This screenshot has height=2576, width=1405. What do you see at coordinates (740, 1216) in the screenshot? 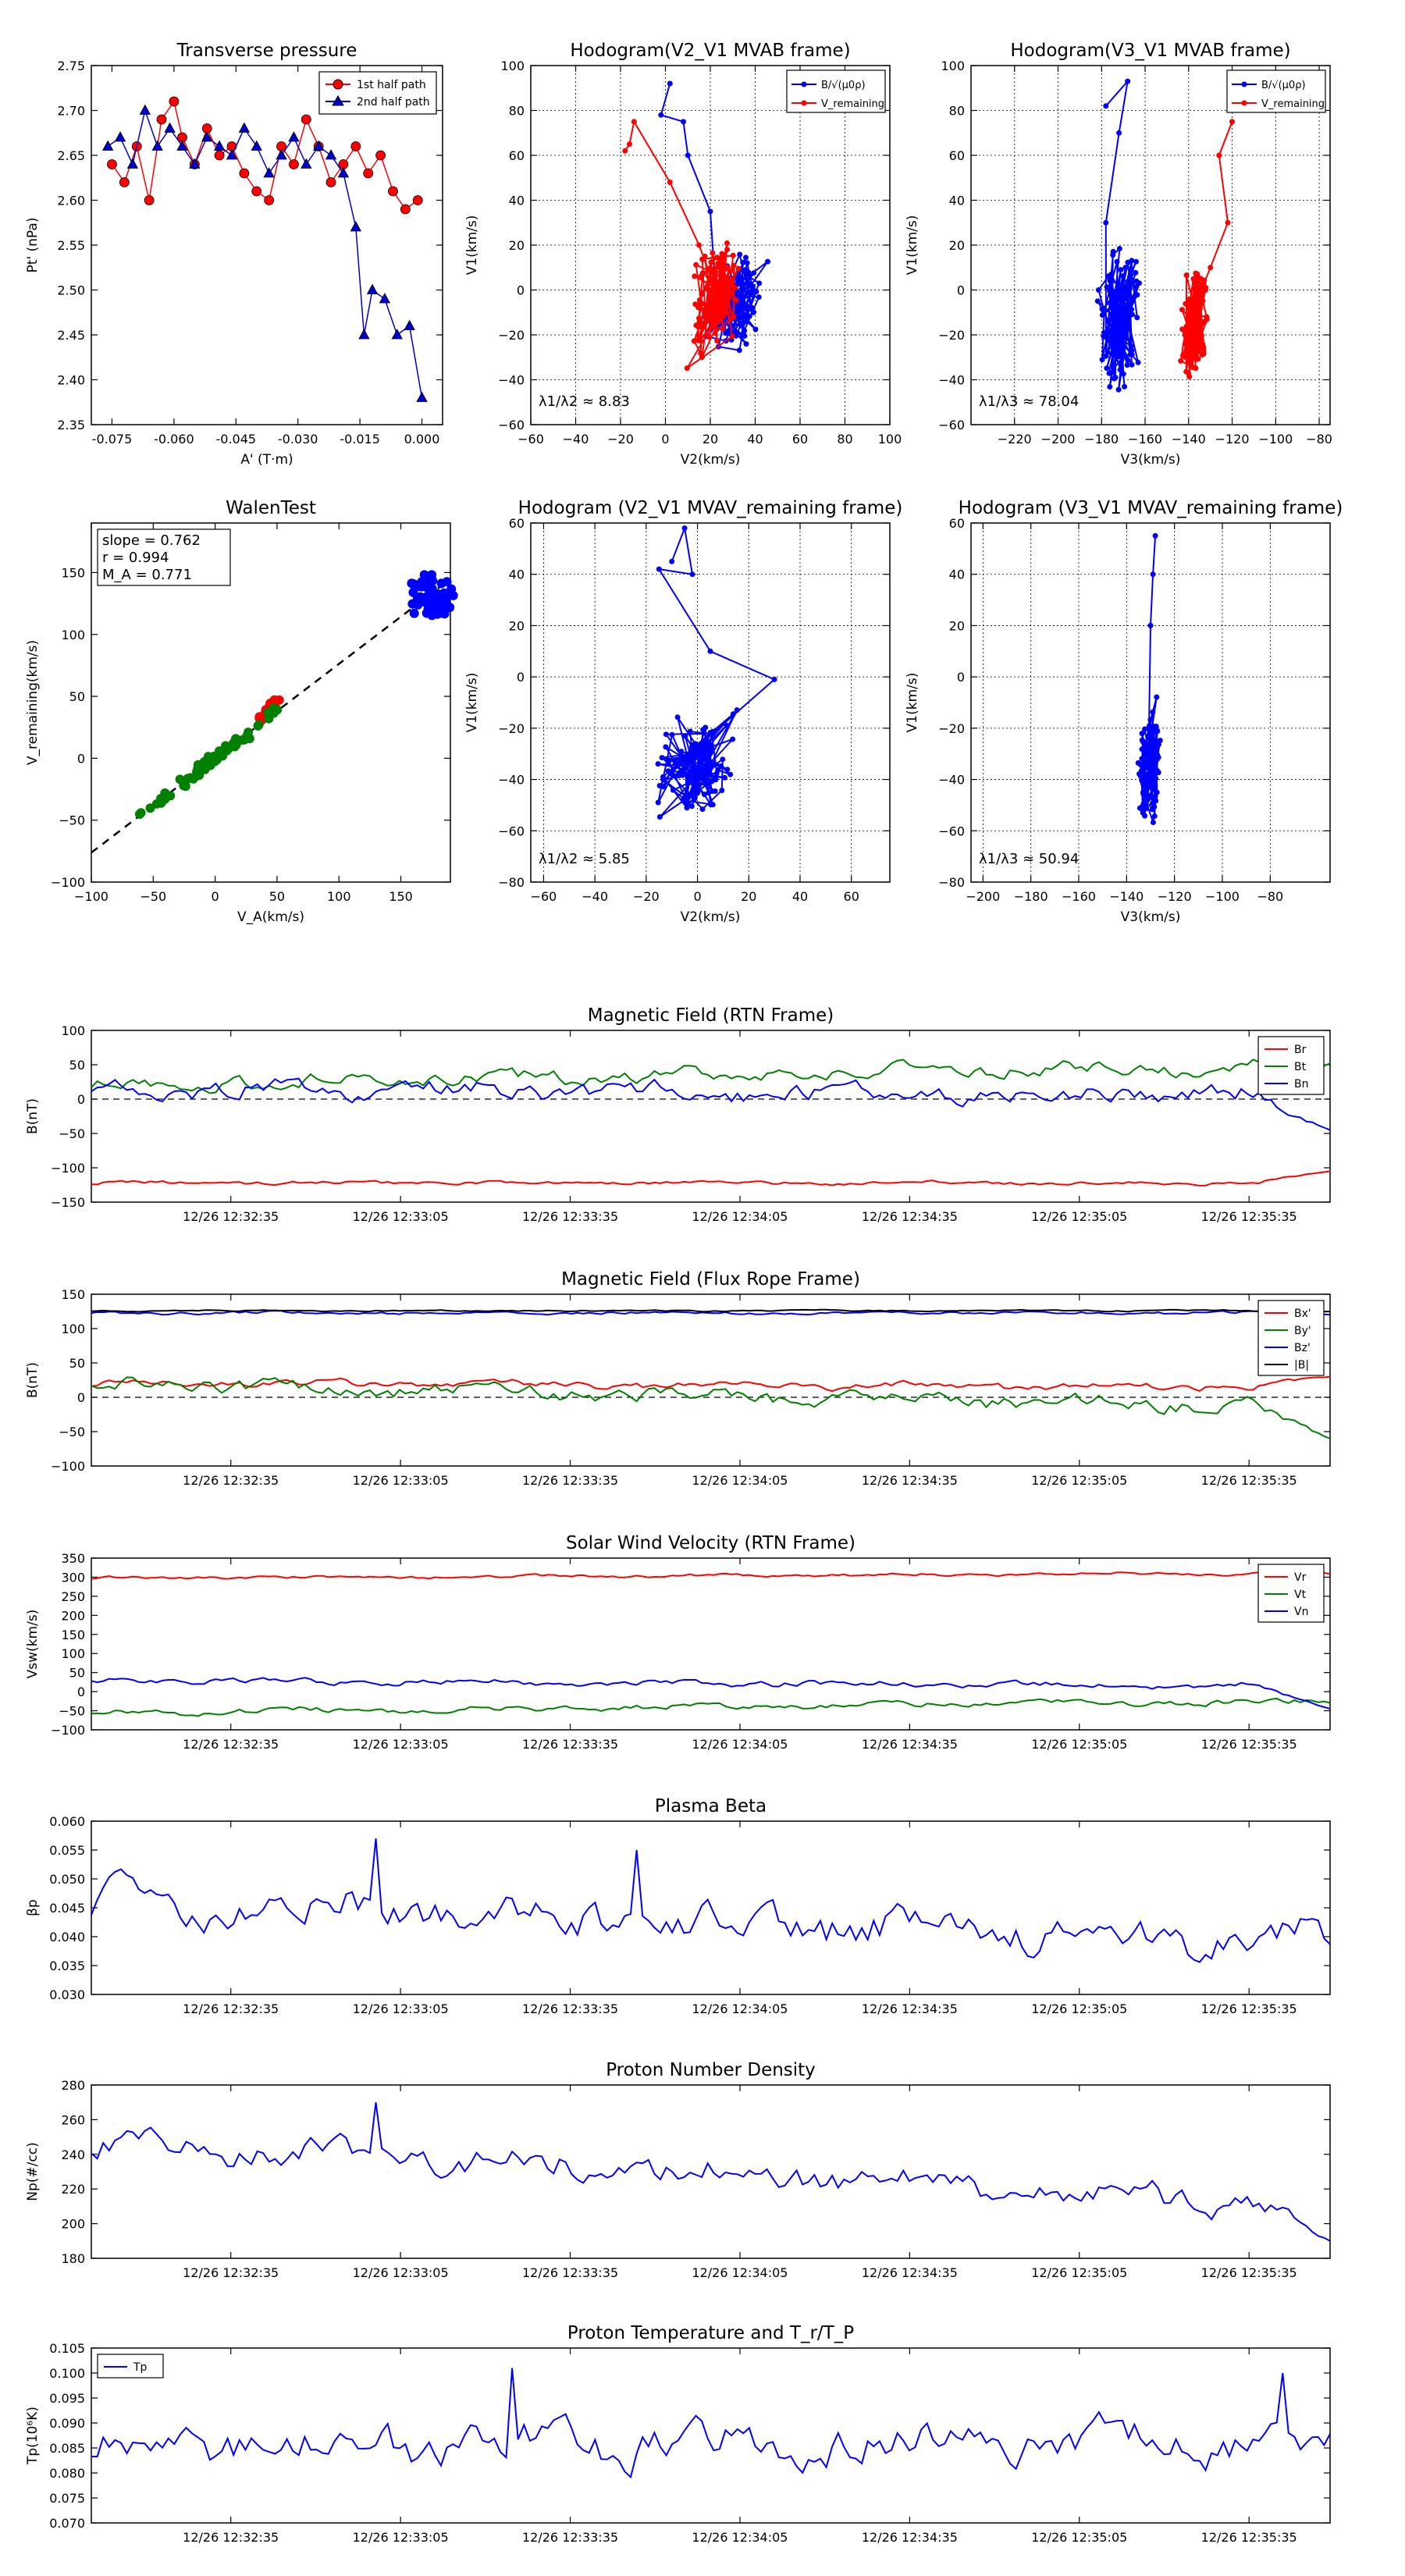
I see `x-tick-label: 12/26 12:34:05` at bounding box center [740, 1216].